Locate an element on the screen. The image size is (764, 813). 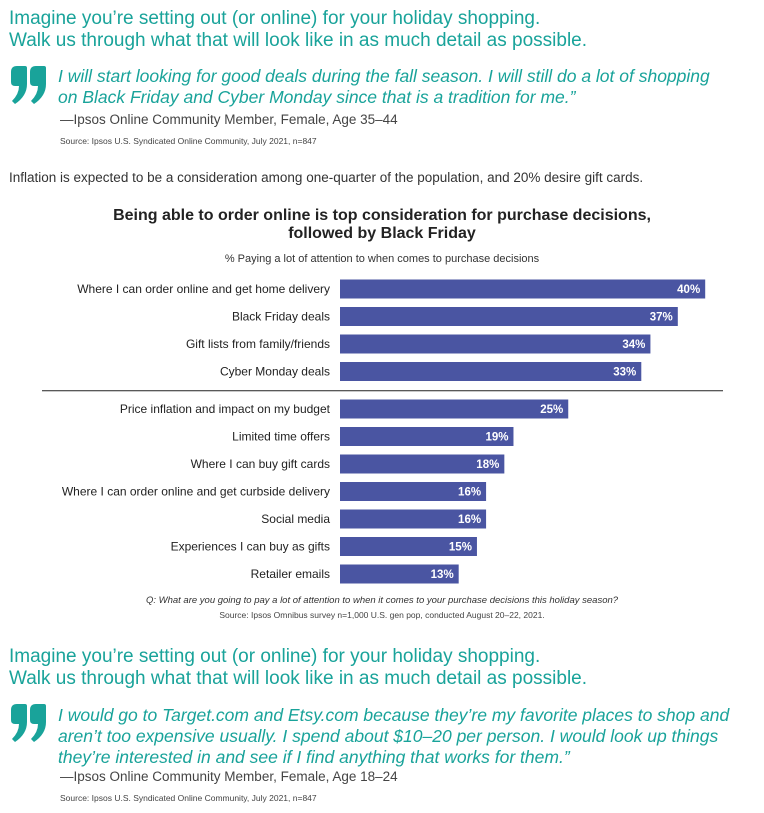
category-label: Price inflation and impact on my budget is located at coordinates (225, 409).